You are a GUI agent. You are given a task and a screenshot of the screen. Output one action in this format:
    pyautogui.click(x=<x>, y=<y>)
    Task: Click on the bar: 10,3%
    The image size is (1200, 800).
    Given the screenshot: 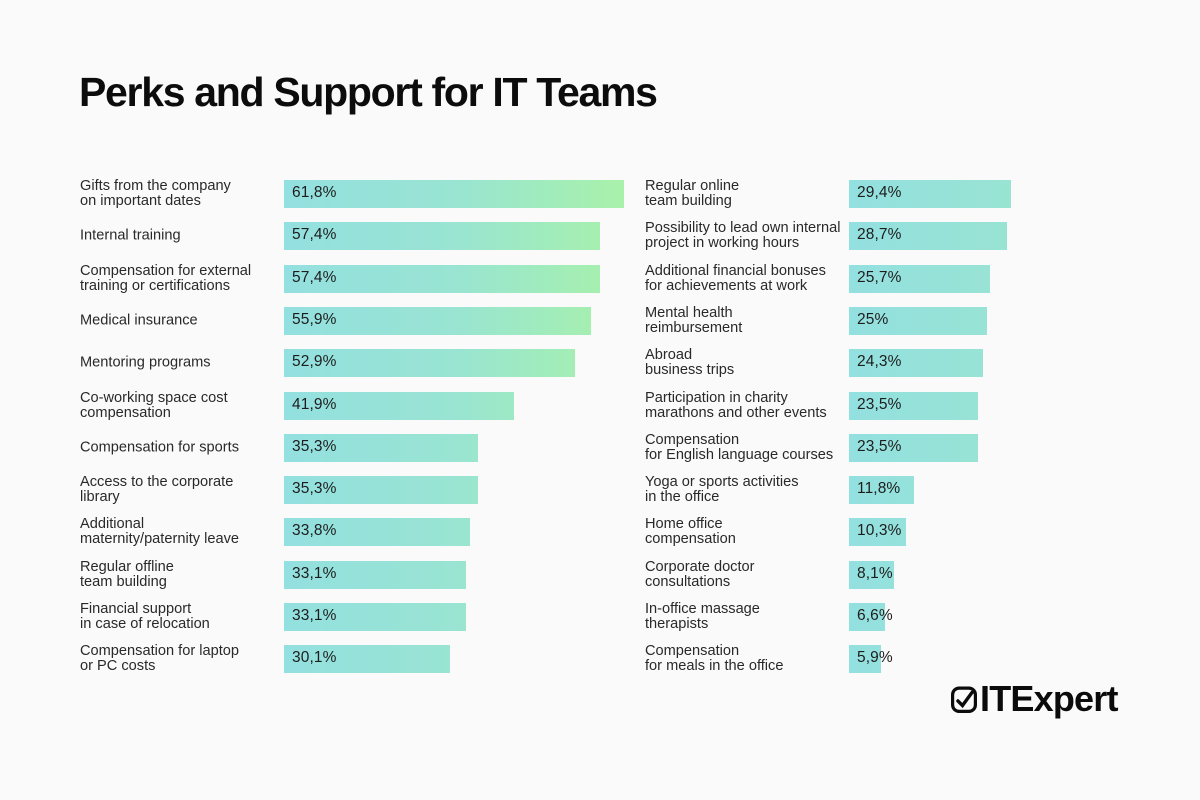 What is the action you would take?
    pyautogui.click(x=877, y=532)
    